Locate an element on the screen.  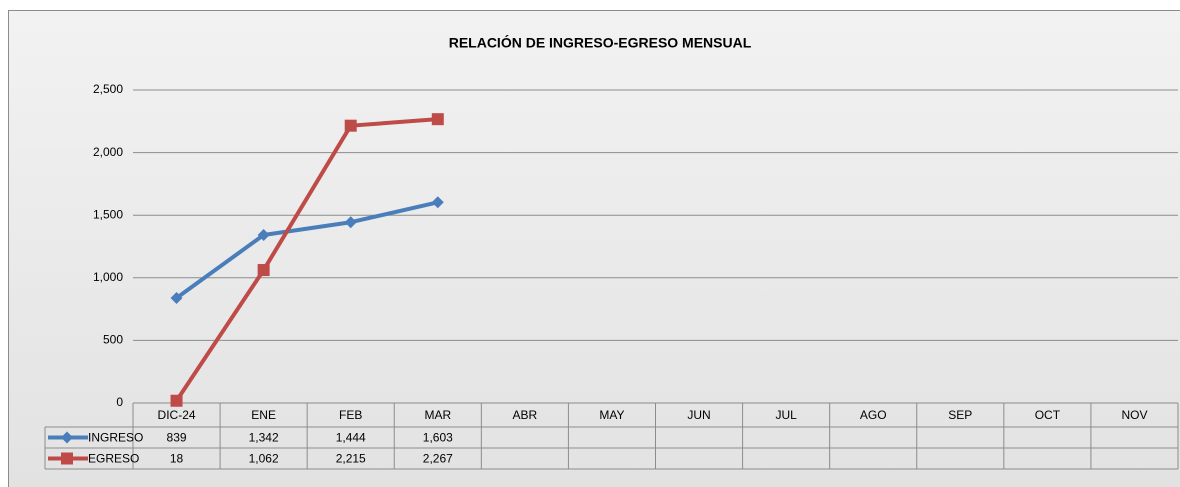
table-value: 1,603 is located at coordinates (438, 438).